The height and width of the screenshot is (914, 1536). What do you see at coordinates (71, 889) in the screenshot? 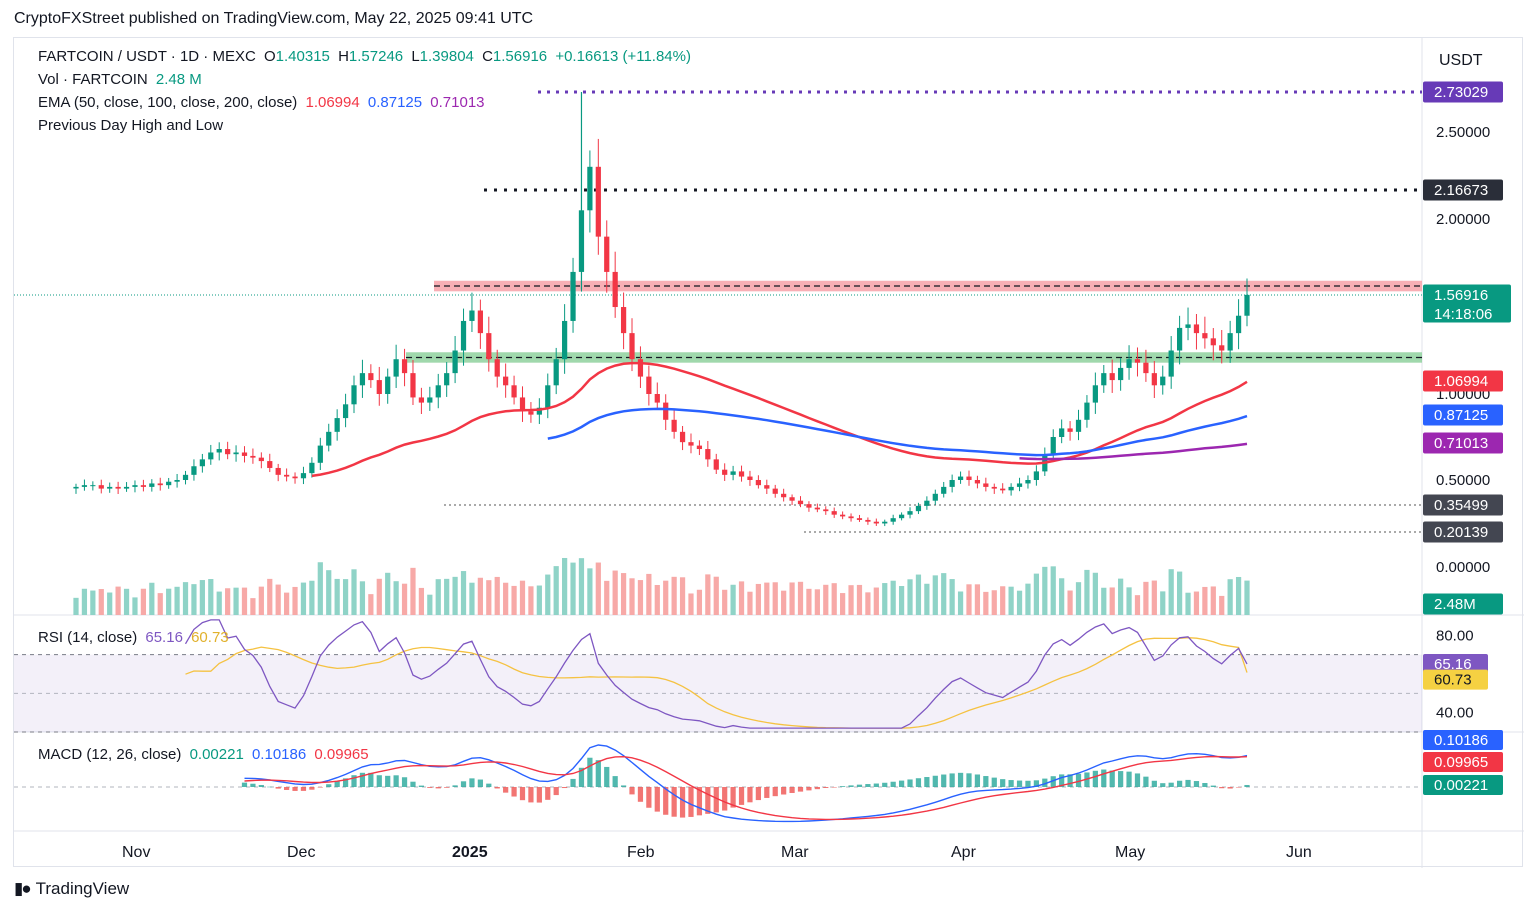
I see `footer-brand: ▮● TradingView` at bounding box center [71, 889].